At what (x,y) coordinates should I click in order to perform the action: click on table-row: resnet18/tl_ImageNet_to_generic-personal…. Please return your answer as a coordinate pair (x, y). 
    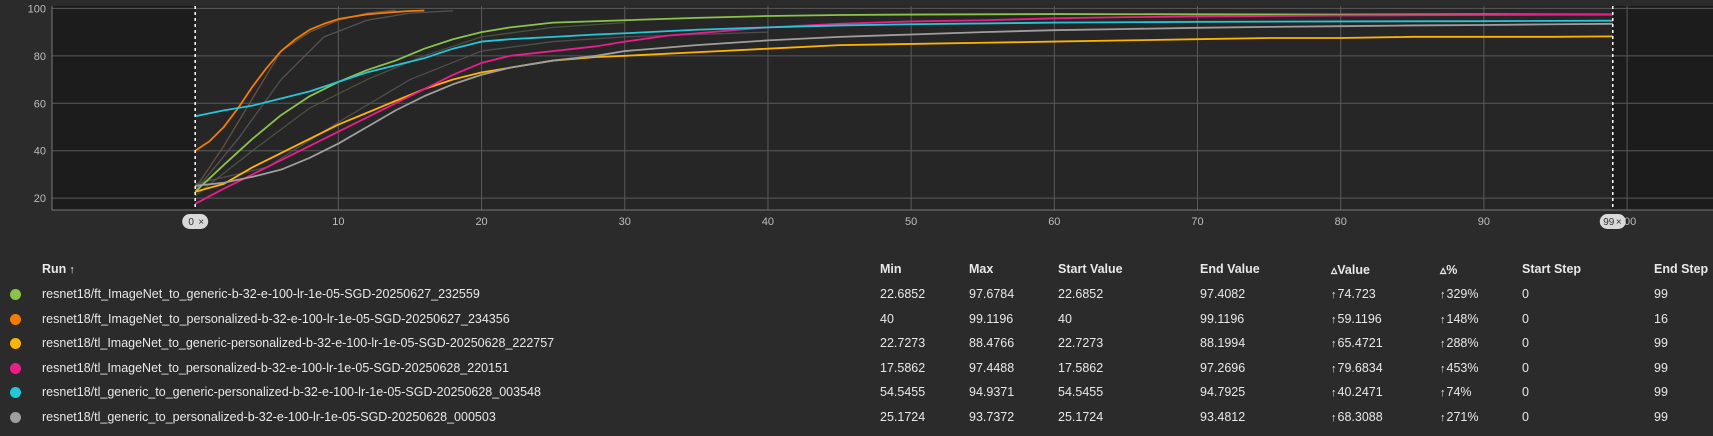
    Looking at the image, I should click on (856, 343).